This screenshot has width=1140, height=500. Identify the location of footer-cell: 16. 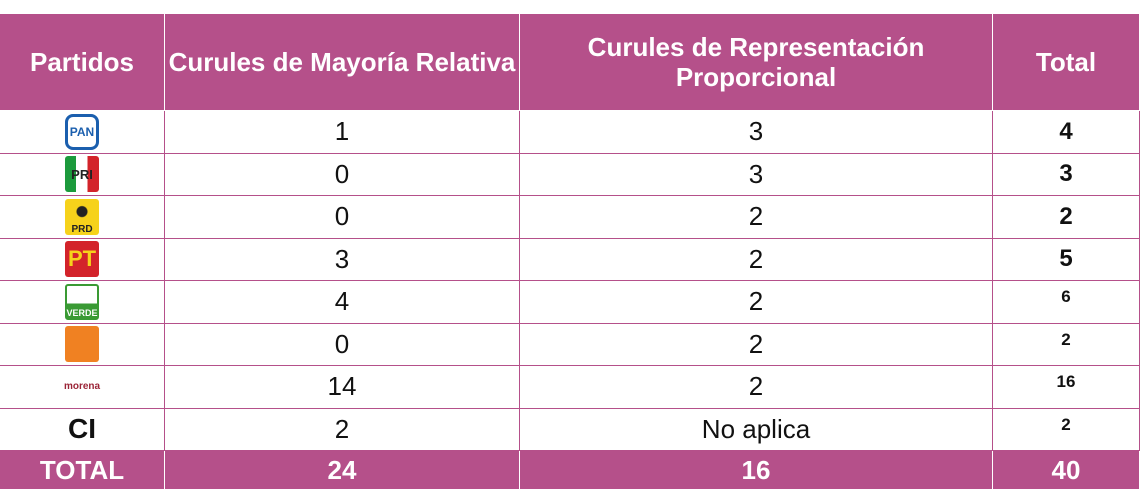
(756, 470).